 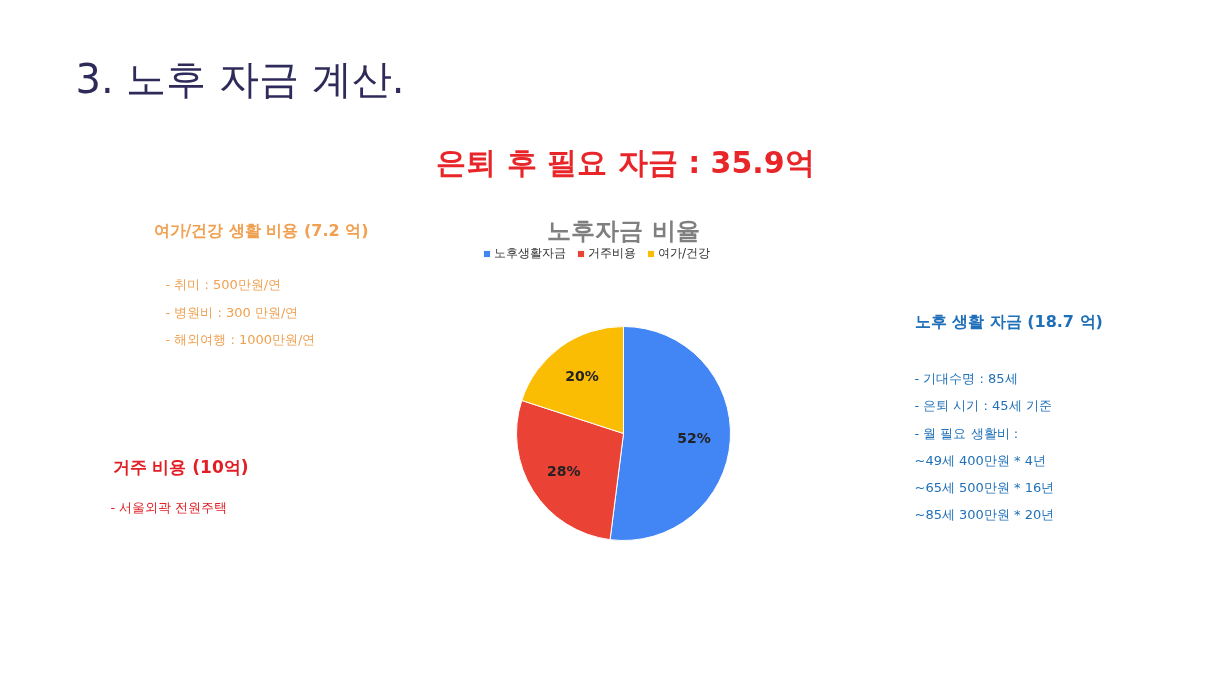 I want to click on text: - 은퇴 시기 : 45세 기준, so click(x=983, y=405).